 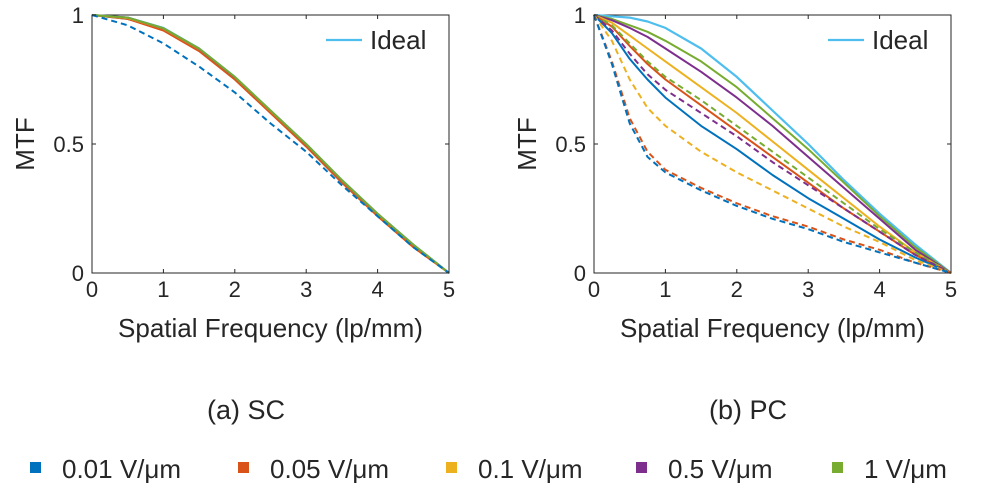 What do you see at coordinates (329, 469) in the screenshot?
I see `legend-label-0_05: 0.05 V/μm` at bounding box center [329, 469].